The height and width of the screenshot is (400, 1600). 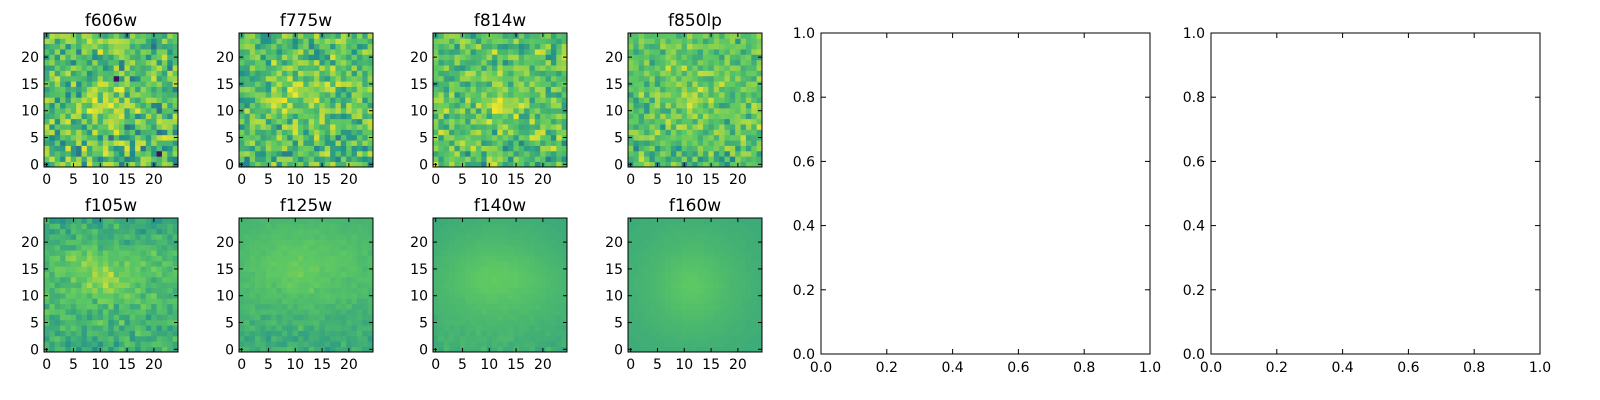 I want to click on chart-4-xtick-label: 15, so click(x=127, y=365).